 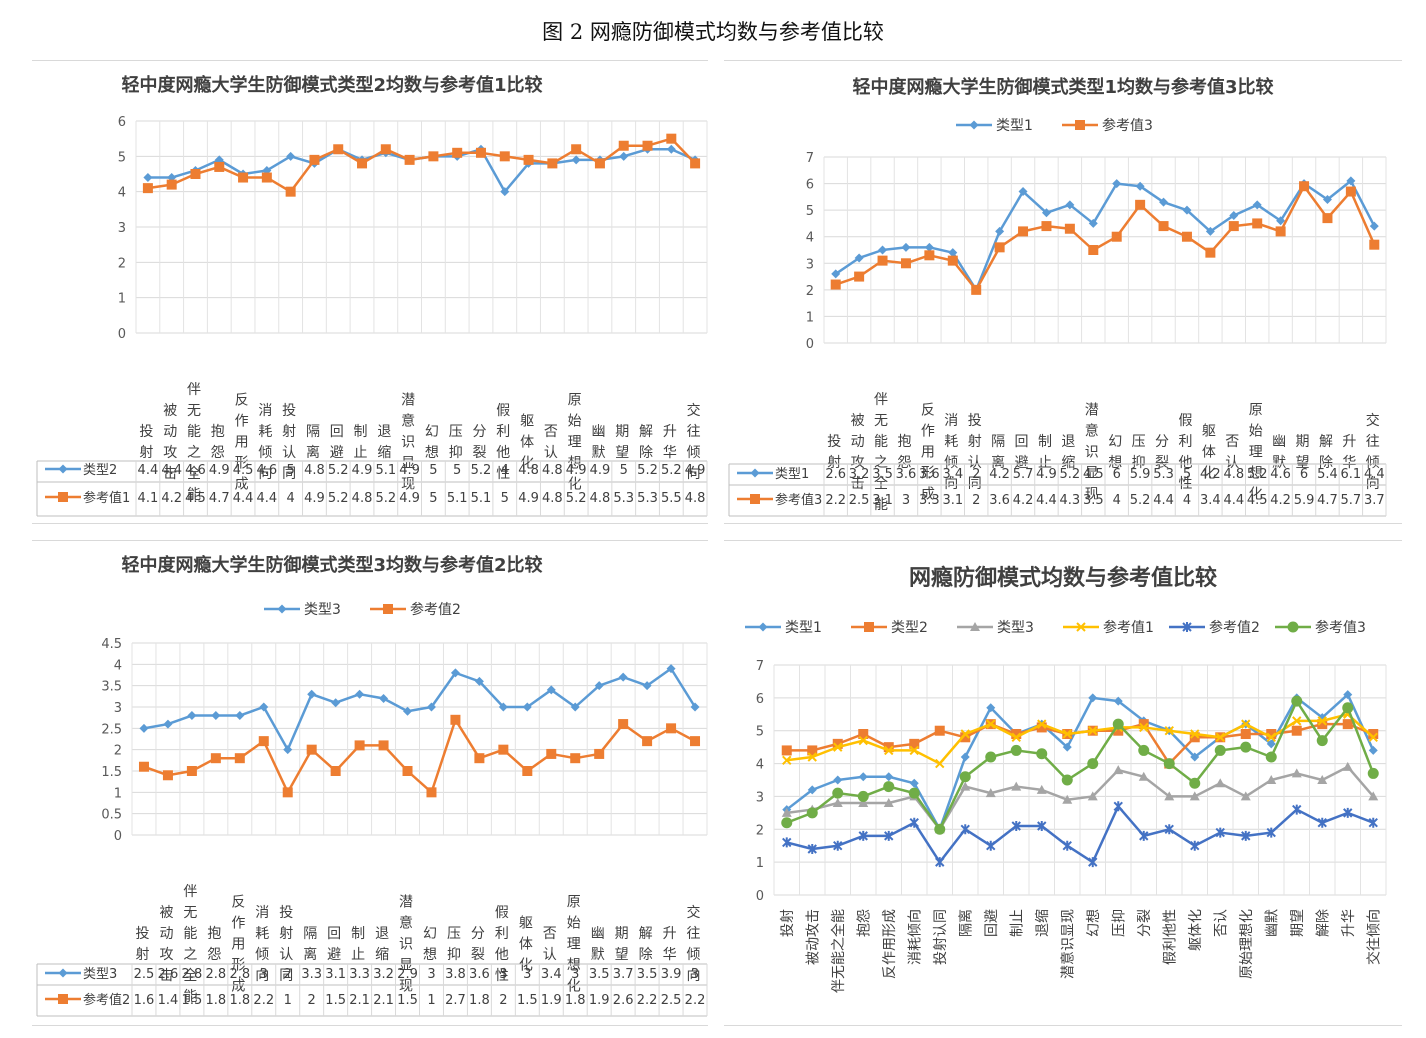 I want to click on table-cell-0-14: 5.3, so click(x=1163, y=474).